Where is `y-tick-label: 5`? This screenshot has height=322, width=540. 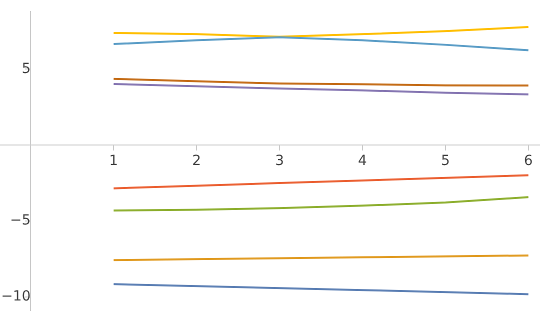 y-tick-label: 5 is located at coordinates (26, 68).